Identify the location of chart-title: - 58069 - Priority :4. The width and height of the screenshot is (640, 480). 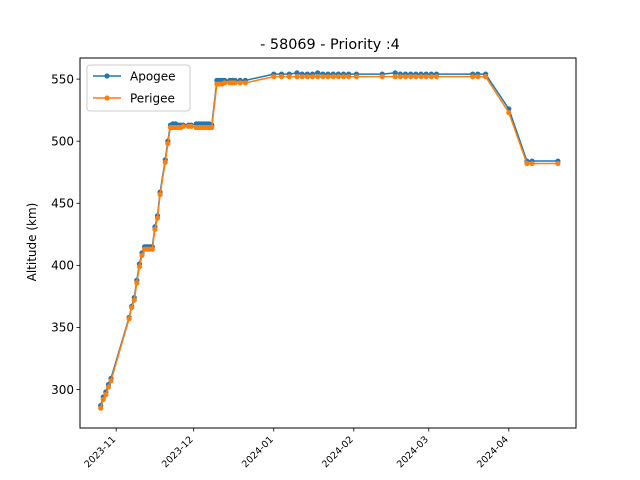
(330, 45).